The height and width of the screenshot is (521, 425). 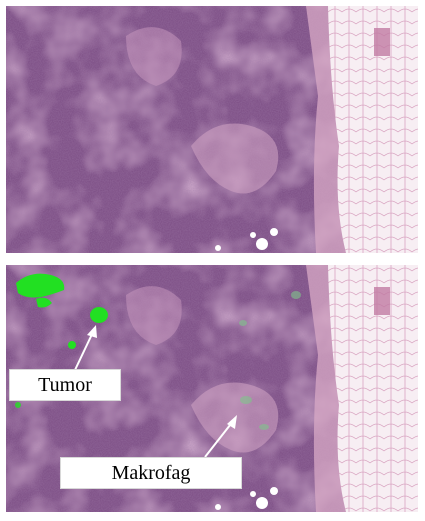 What do you see at coordinates (270, 360) in the screenshot?
I see `macrophage-overlay` at bounding box center [270, 360].